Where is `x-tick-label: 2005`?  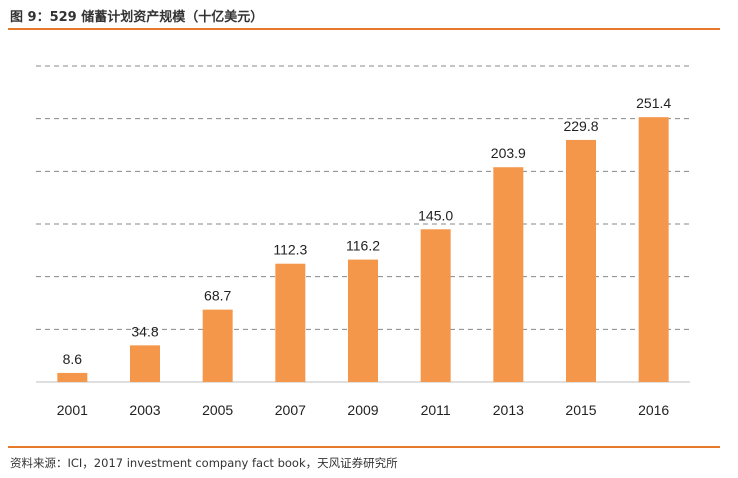 x-tick-label: 2005 is located at coordinates (217, 410).